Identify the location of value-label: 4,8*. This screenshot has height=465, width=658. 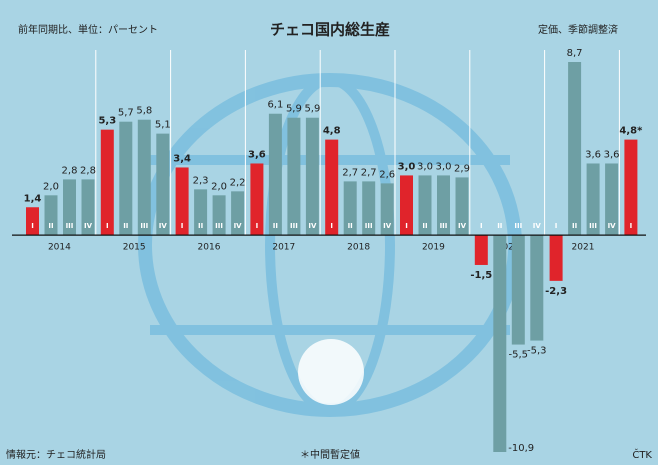
(631, 131).